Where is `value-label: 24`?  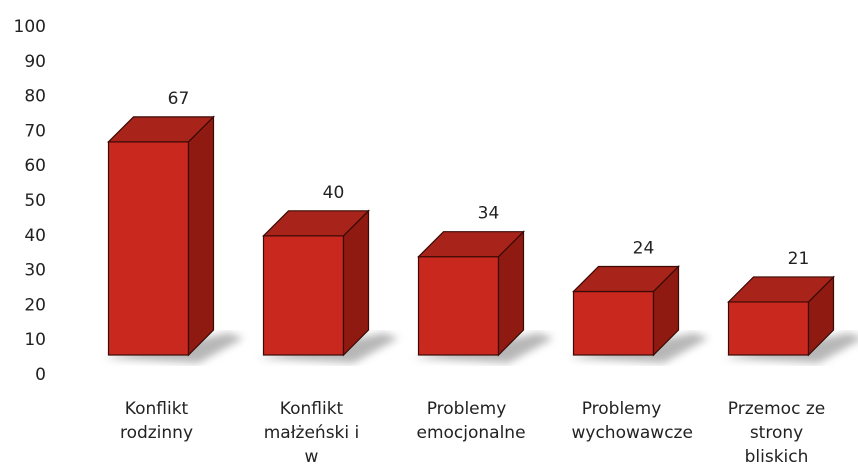 value-label: 24 is located at coordinates (644, 248).